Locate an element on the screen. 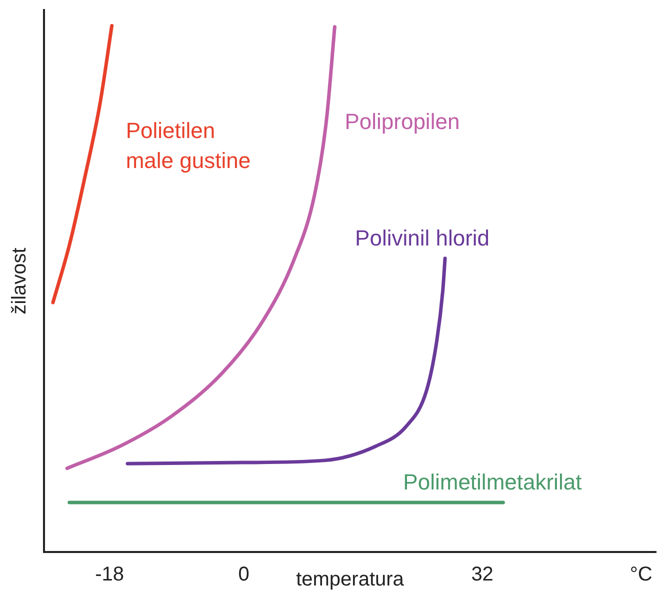  series-label: Polietilen male gustine is located at coordinates (188, 145).